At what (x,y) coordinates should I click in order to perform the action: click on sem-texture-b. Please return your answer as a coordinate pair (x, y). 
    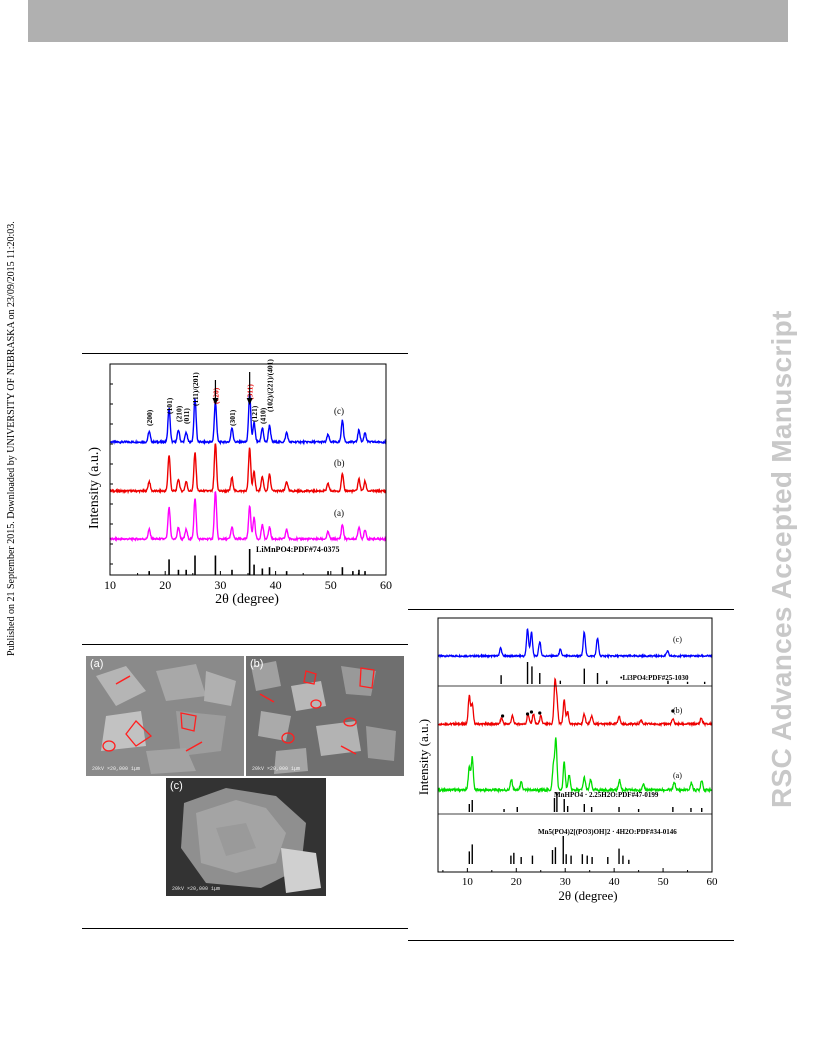
    Looking at the image, I should click on (325, 716).